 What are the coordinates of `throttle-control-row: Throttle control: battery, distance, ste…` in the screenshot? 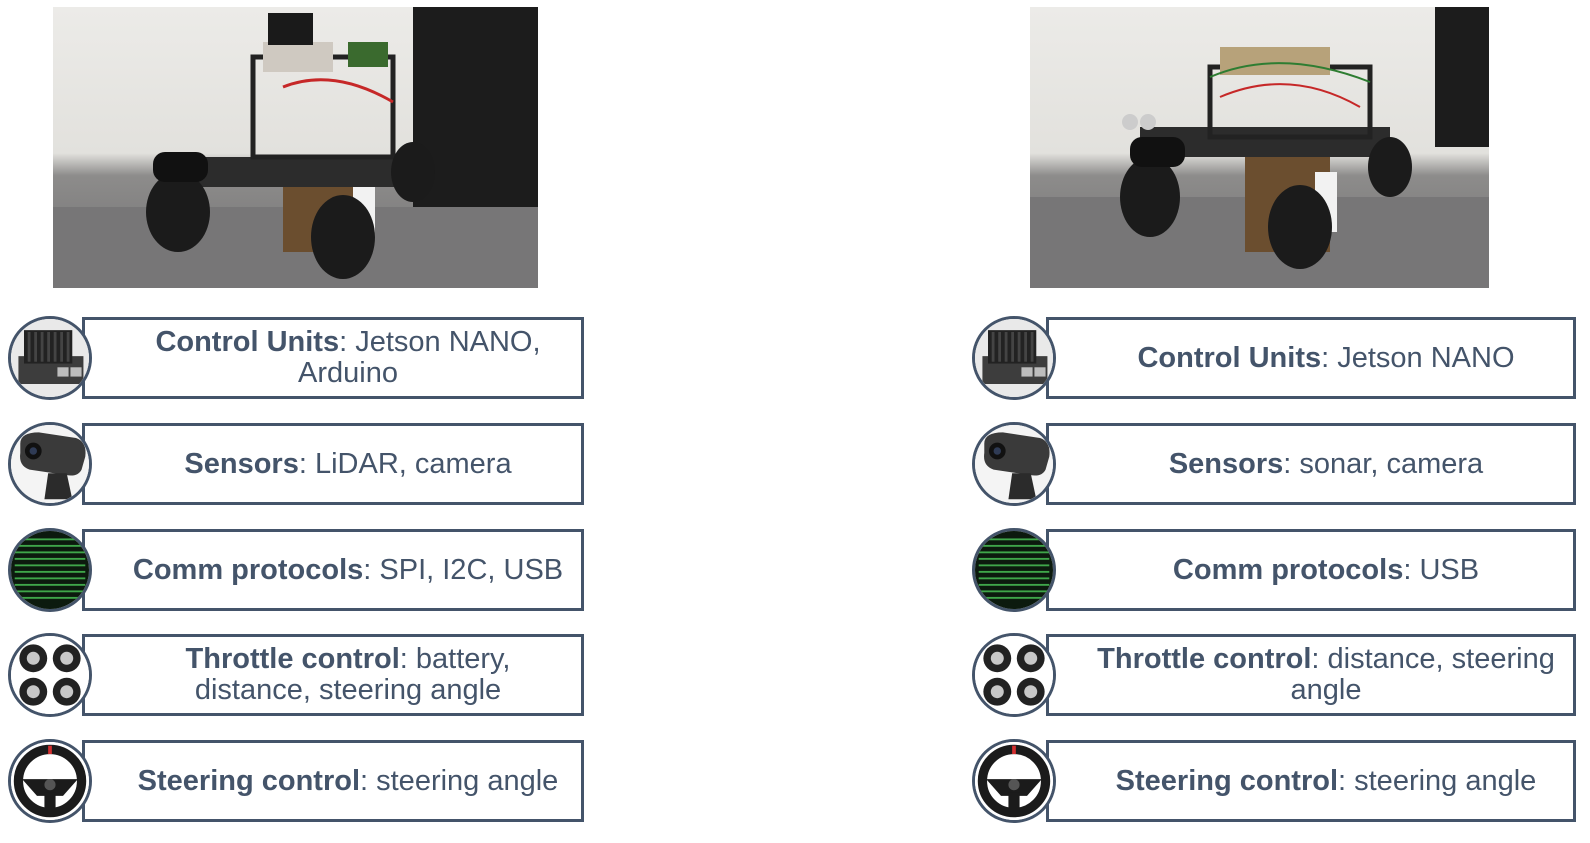 It's located at (300, 676).